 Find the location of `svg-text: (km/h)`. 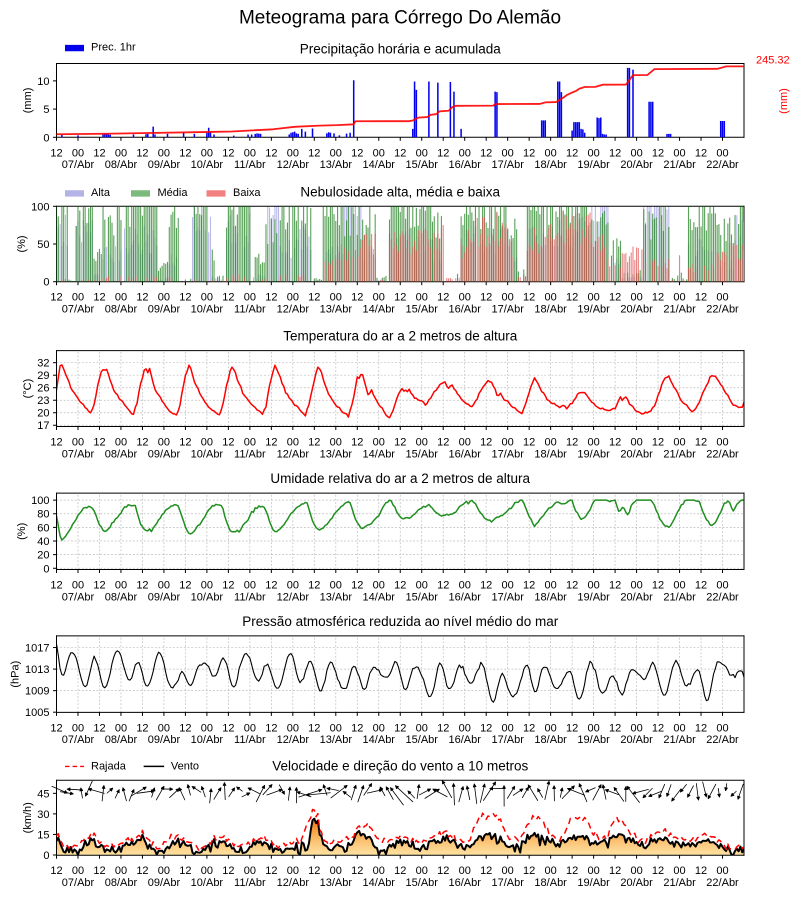

svg-text: (km/h) is located at coordinates (28, 817).